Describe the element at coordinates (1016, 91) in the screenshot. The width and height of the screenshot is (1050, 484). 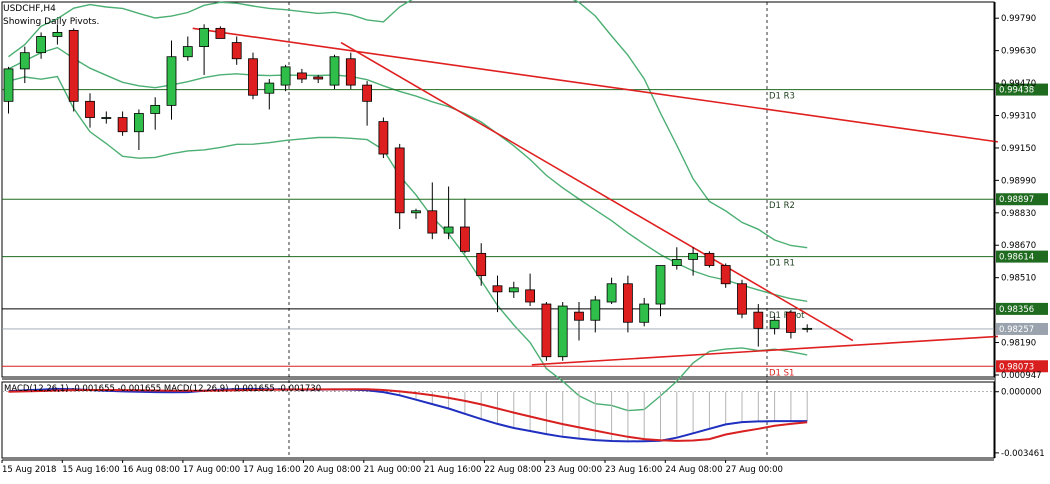
I see `pivot-price-tag-text-0: 0.99438` at that location.